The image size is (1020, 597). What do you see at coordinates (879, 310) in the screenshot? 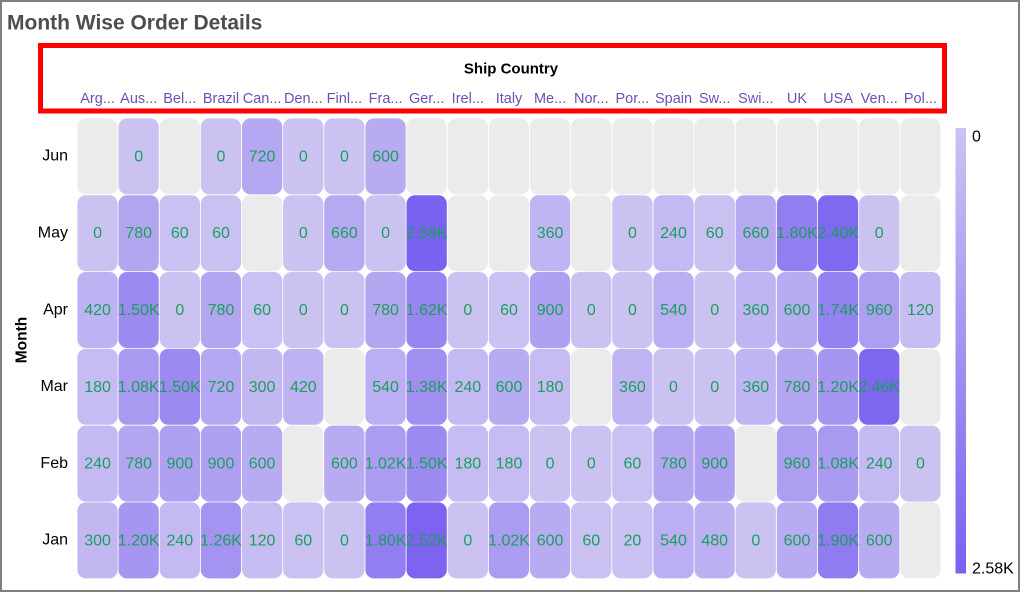
I see `svg-text: 960` at bounding box center [879, 310].